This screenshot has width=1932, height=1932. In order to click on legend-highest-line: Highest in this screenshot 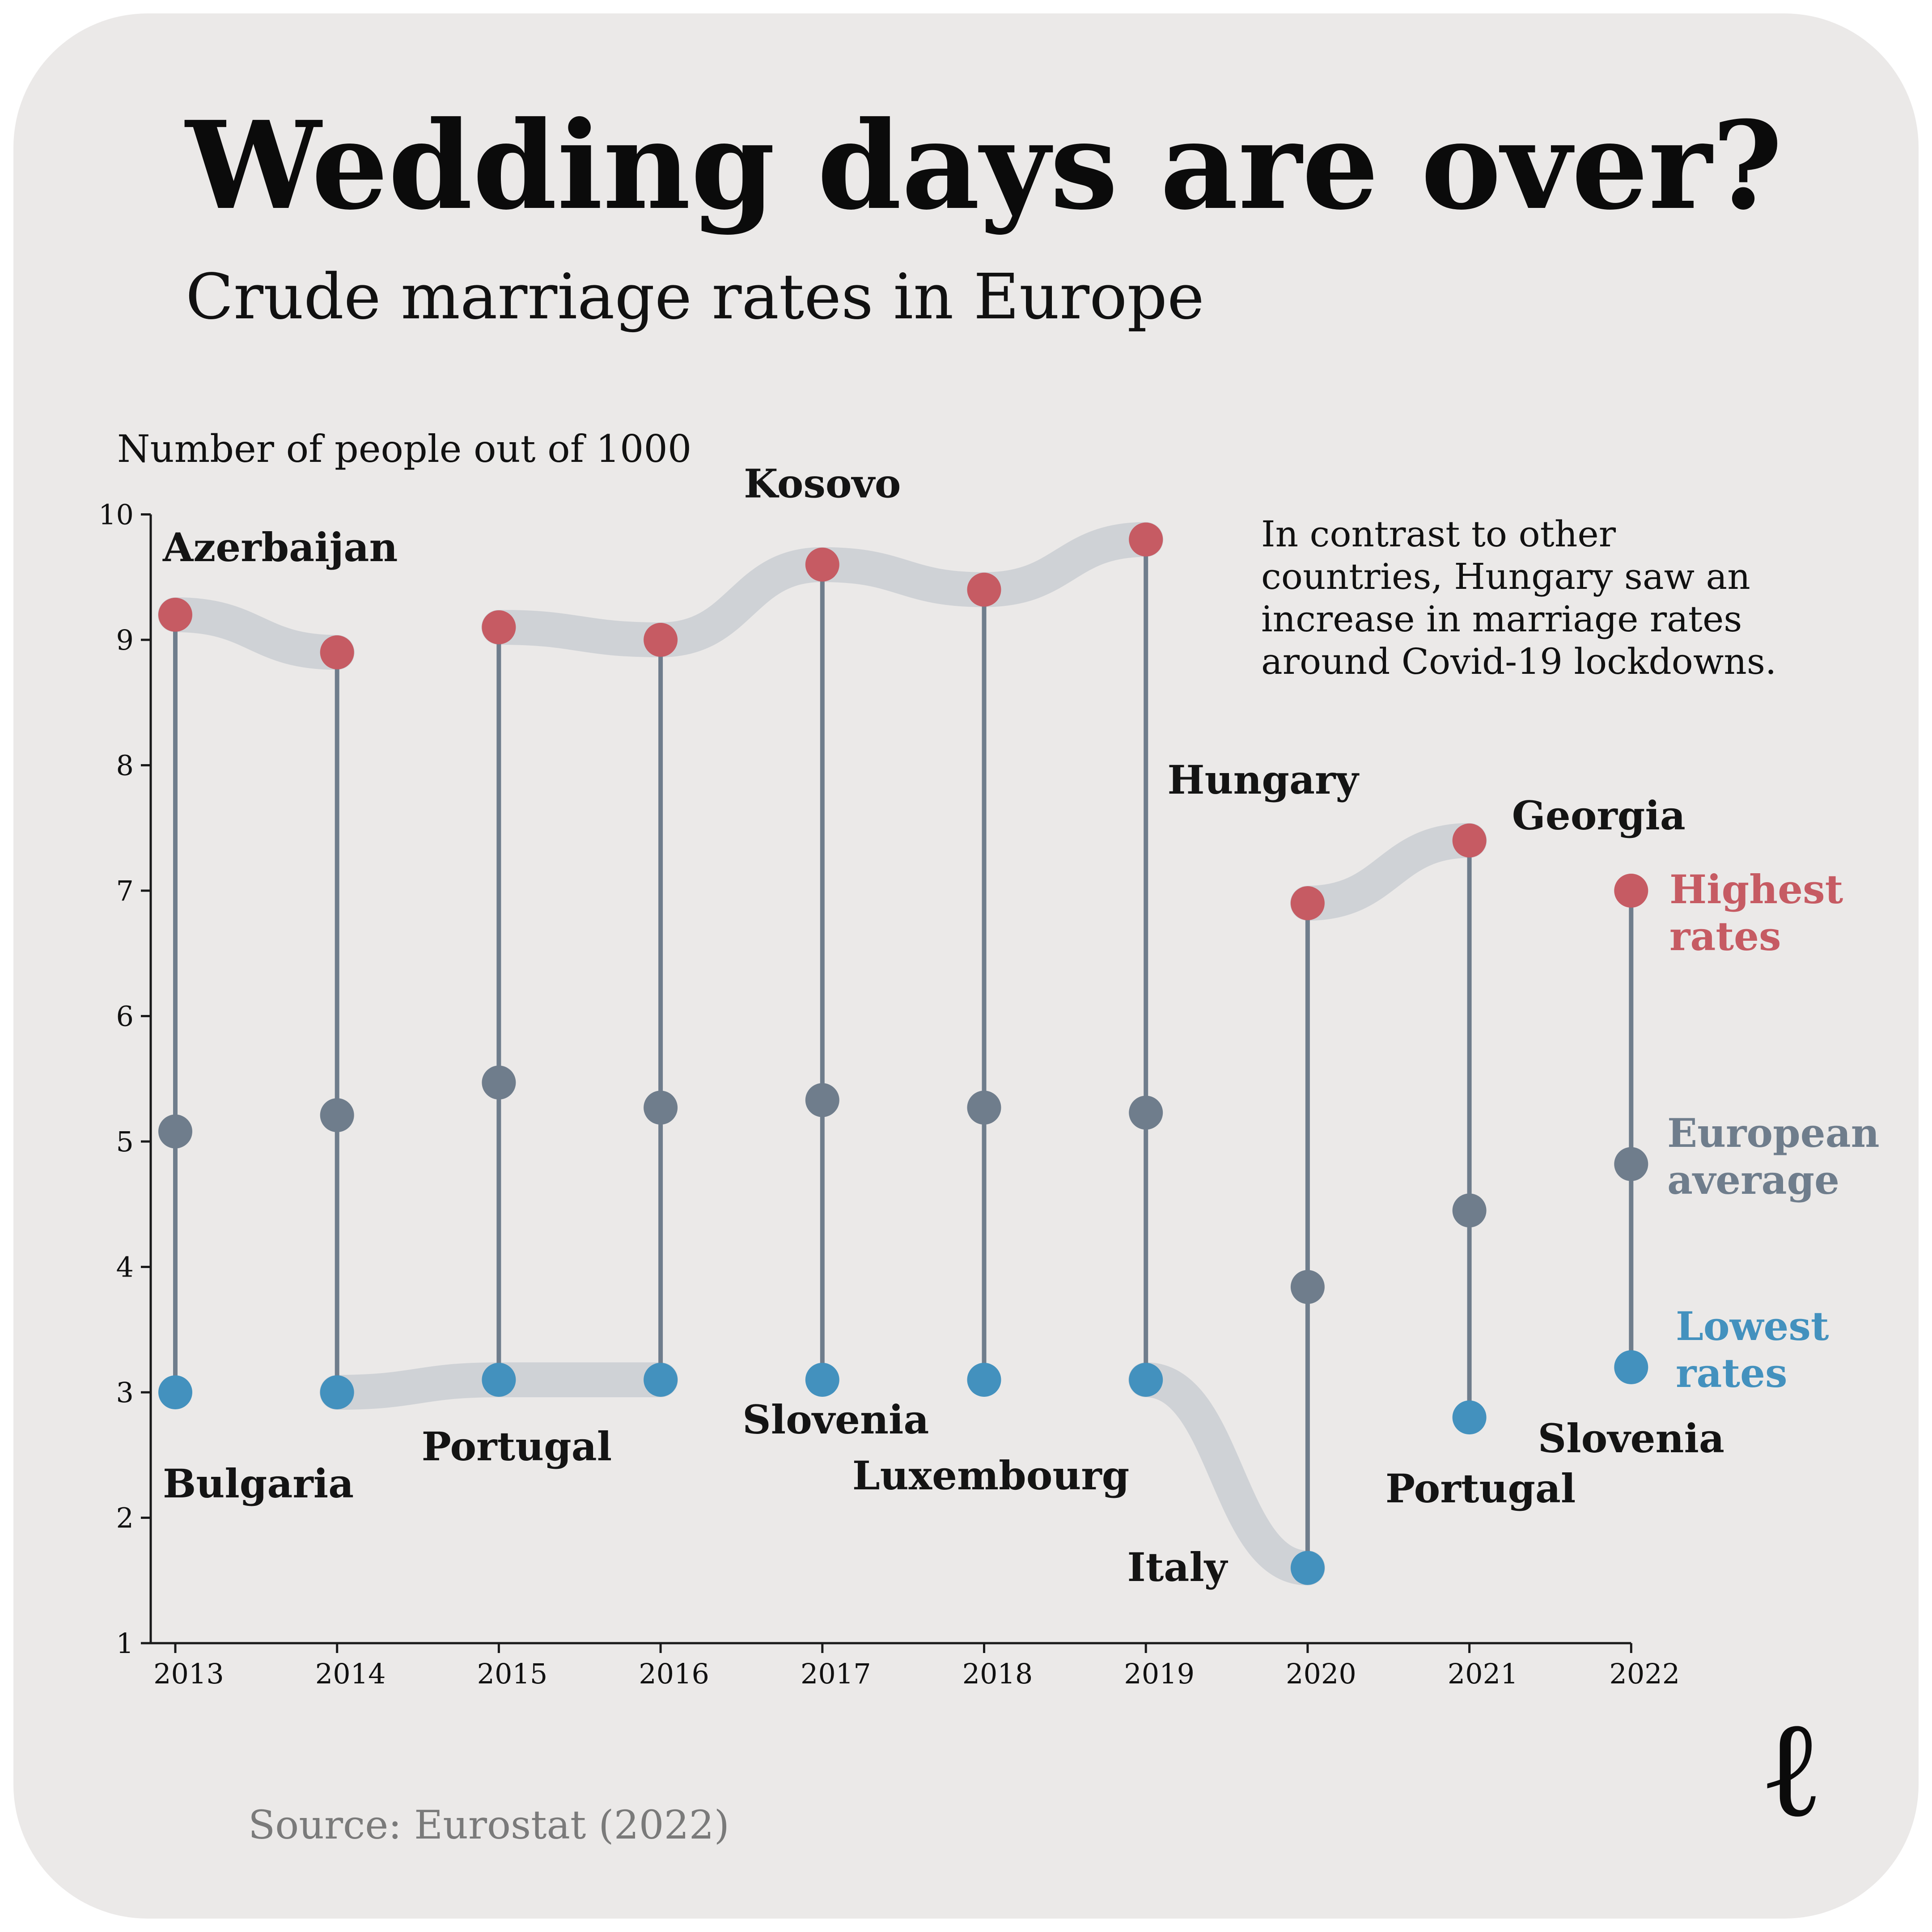, I will do `click(1756, 889)`.